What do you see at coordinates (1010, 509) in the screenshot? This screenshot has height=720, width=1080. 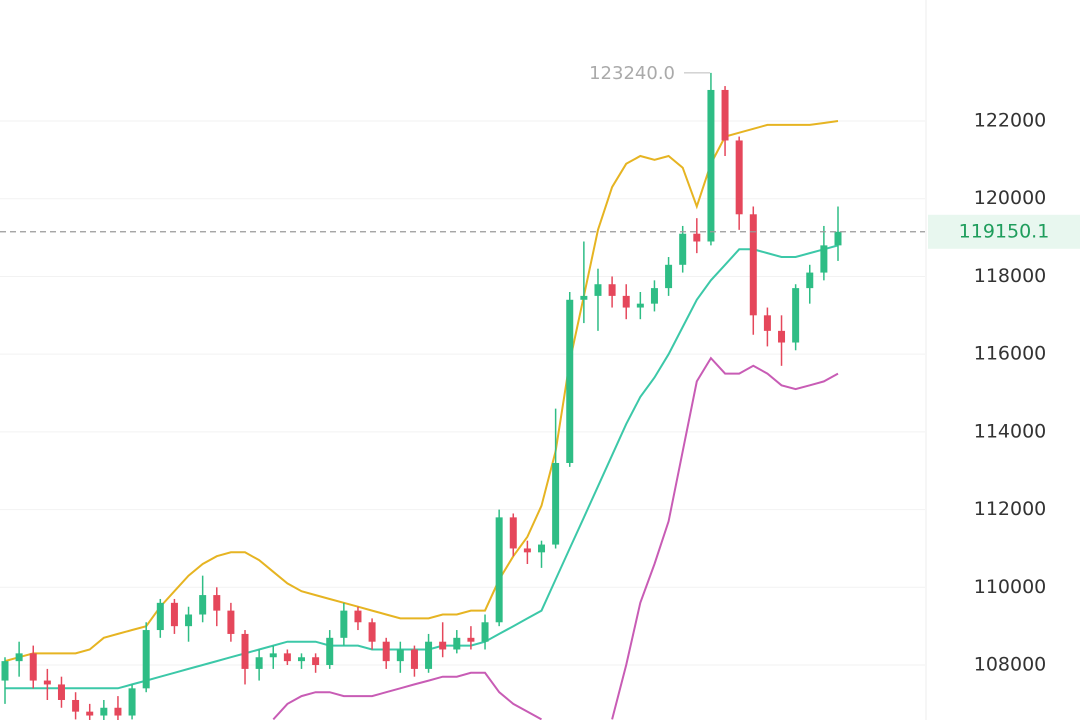 I see `y-tick-label: 112000` at bounding box center [1010, 509].